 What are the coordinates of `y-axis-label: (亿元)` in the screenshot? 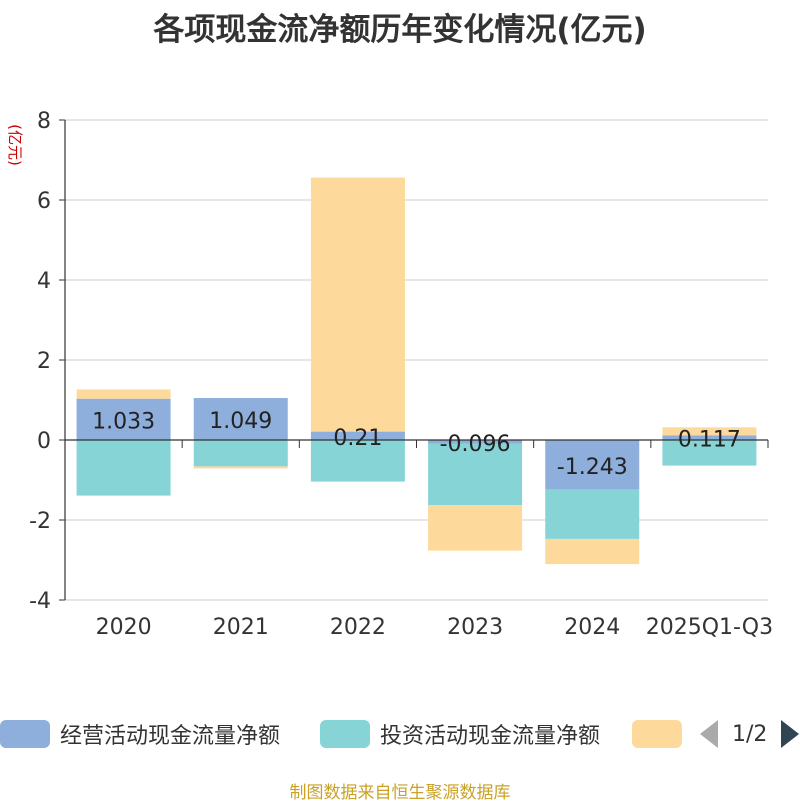 It's located at (15, 145).